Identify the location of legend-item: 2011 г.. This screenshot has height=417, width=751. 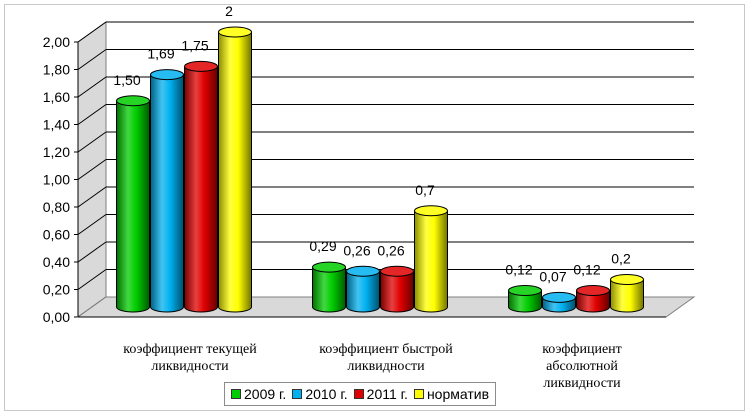
(380, 394).